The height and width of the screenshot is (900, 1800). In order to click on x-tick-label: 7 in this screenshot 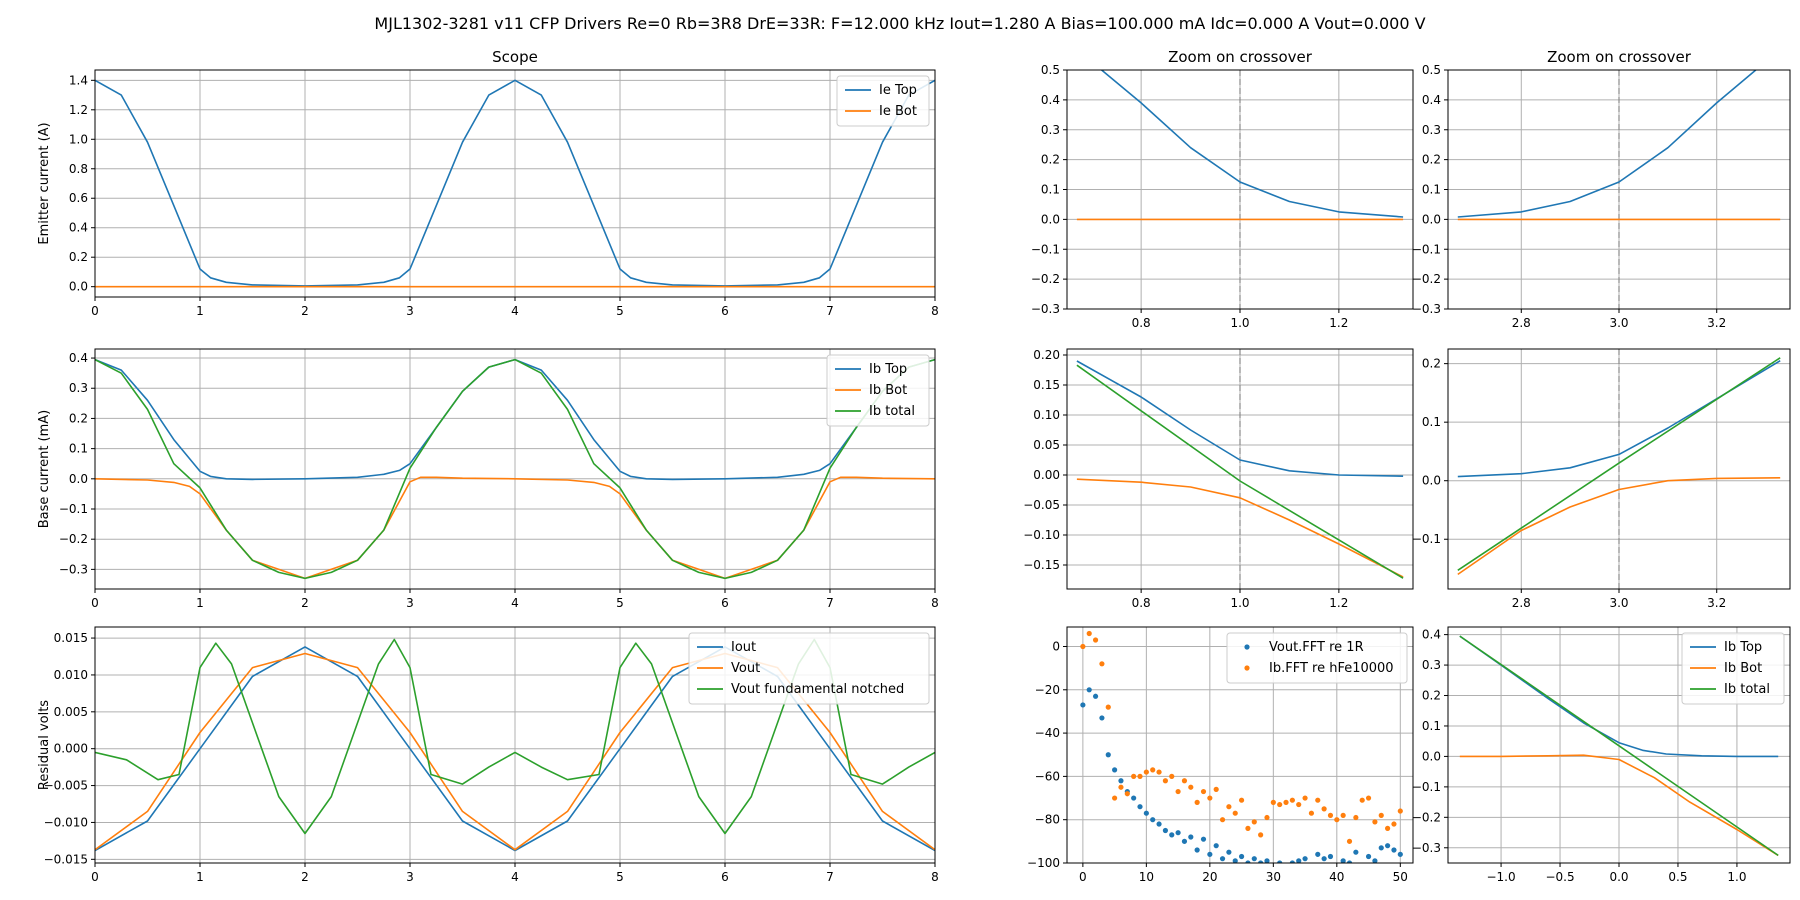, I will do `click(830, 311)`.